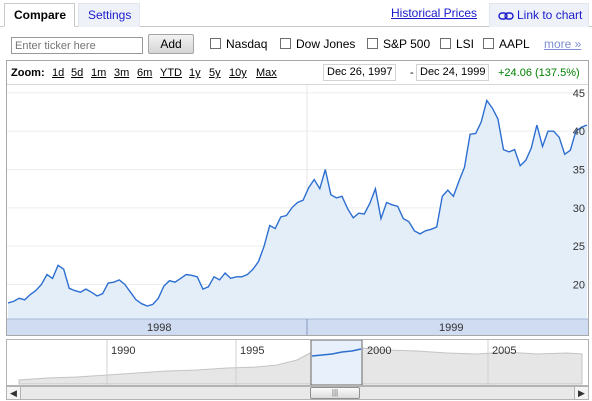 Image resolution: width=592 pixels, height=401 pixels. Describe the element at coordinates (453, 72) in the screenshot. I see `range-end-date: Dec 24, 1999` at that location.